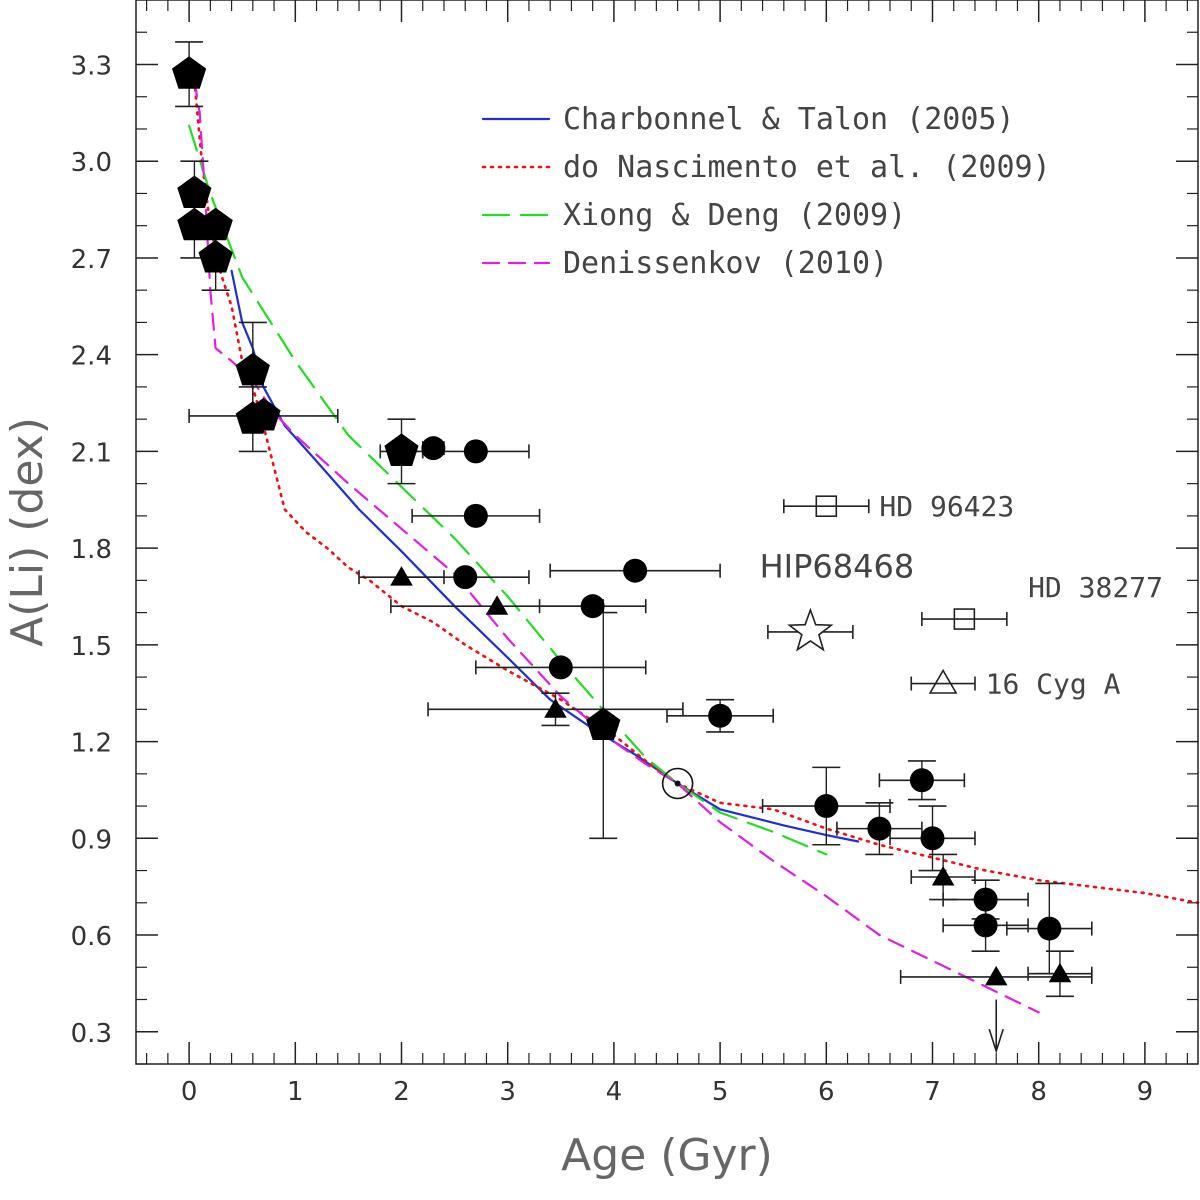  What do you see at coordinates (932, 1092) in the screenshot?
I see `x-tick-label: 7` at bounding box center [932, 1092].